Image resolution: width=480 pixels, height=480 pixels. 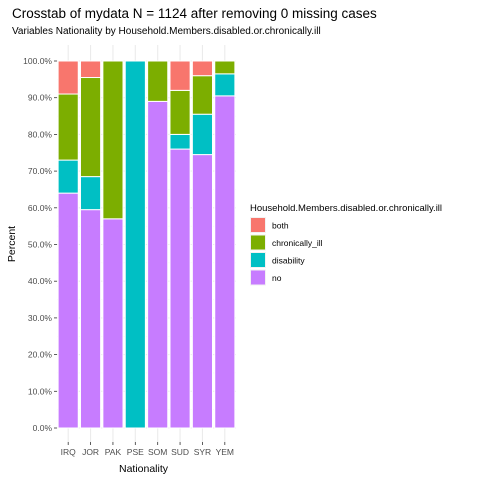 I want to click on y-tick-label: 40.0%, so click(x=40, y=281).